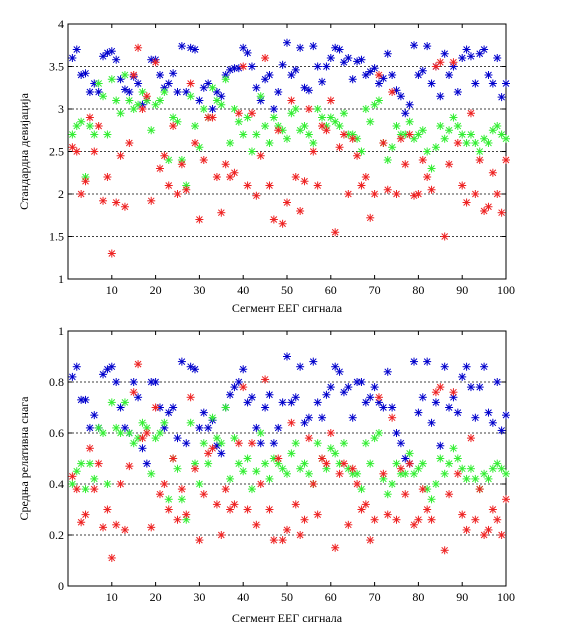 The width and height of the screenshot is (567, 637). Describe the element at coordinates (506, 290) in the screenshot. I see `top-chart-x-tick-label: 100` at that location.